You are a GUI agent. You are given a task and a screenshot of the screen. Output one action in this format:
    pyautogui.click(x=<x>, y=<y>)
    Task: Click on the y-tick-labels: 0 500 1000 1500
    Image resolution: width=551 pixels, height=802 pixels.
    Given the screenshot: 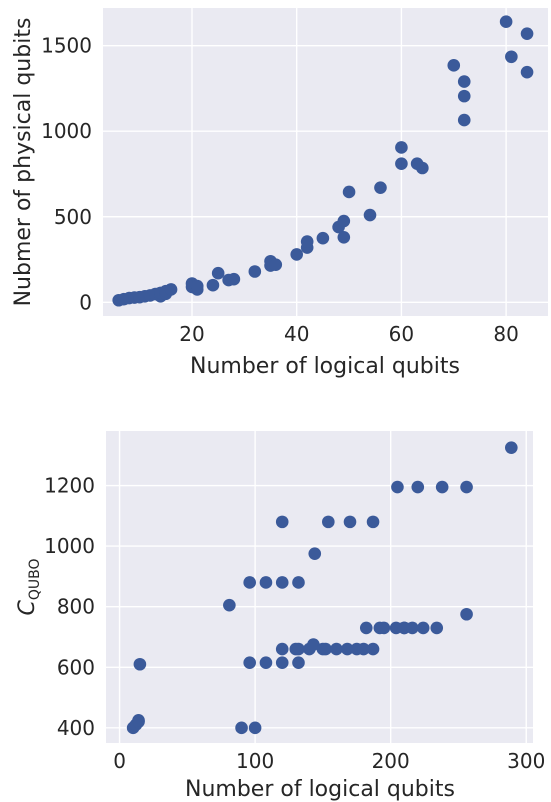 What is the action you would take?
    pyautogui.click(x=66, y=174)
    